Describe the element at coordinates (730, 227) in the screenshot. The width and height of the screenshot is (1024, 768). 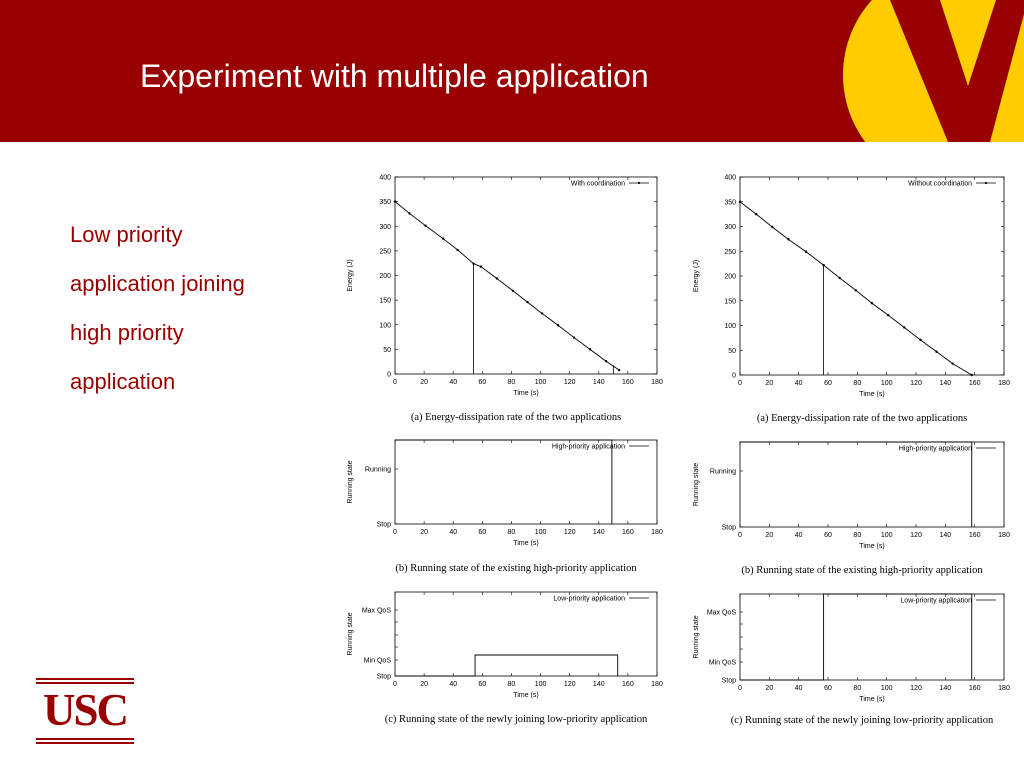
I see `chart-1-y-tick-label: 300` at that location.